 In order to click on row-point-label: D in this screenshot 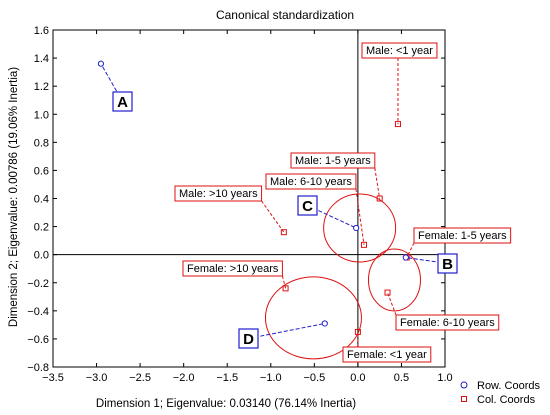, I will do `click(248, 339)`.